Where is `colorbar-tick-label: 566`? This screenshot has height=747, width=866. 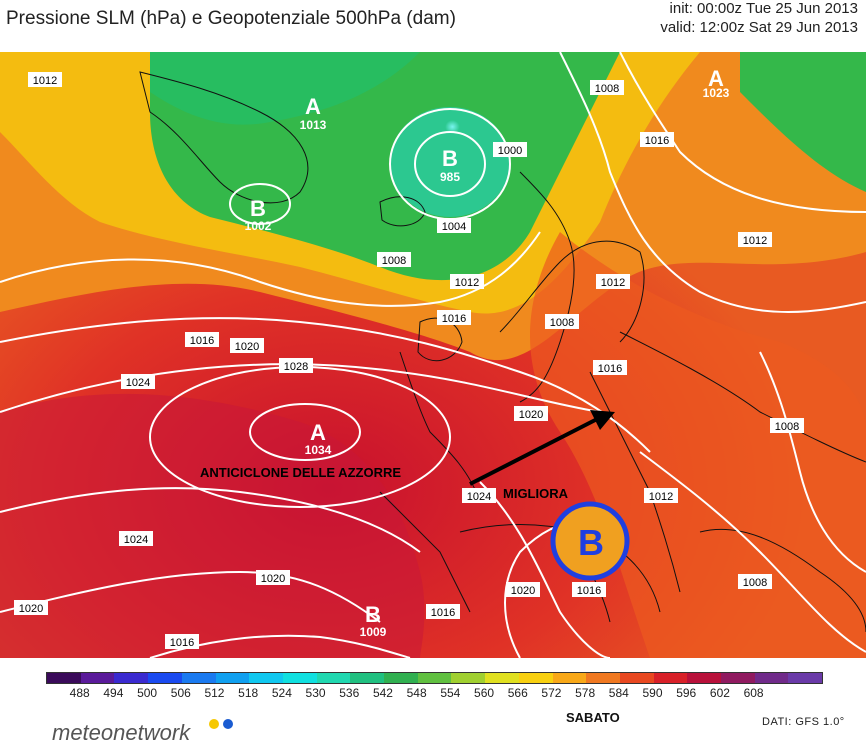 colorbar-tick-label: 566 is located at coordinates (517, 693).